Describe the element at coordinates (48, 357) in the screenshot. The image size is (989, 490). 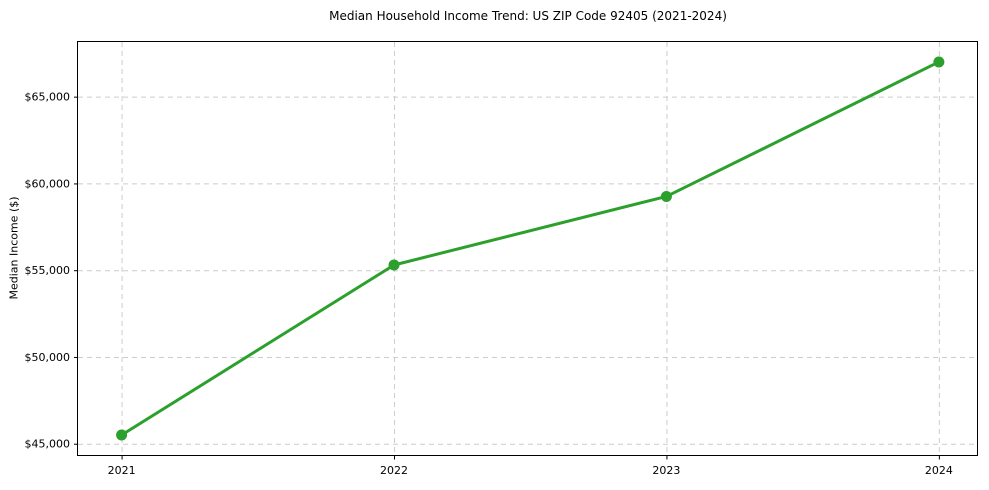
I see `y-tick-label: $50,000` at that location.